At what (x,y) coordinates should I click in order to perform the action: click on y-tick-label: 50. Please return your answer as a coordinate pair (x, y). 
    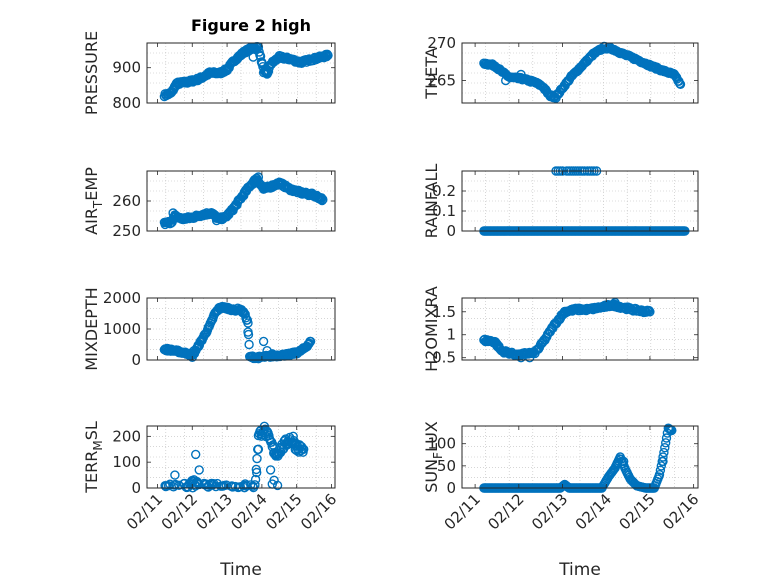
    Looking at the image, I should click on (446, 466).